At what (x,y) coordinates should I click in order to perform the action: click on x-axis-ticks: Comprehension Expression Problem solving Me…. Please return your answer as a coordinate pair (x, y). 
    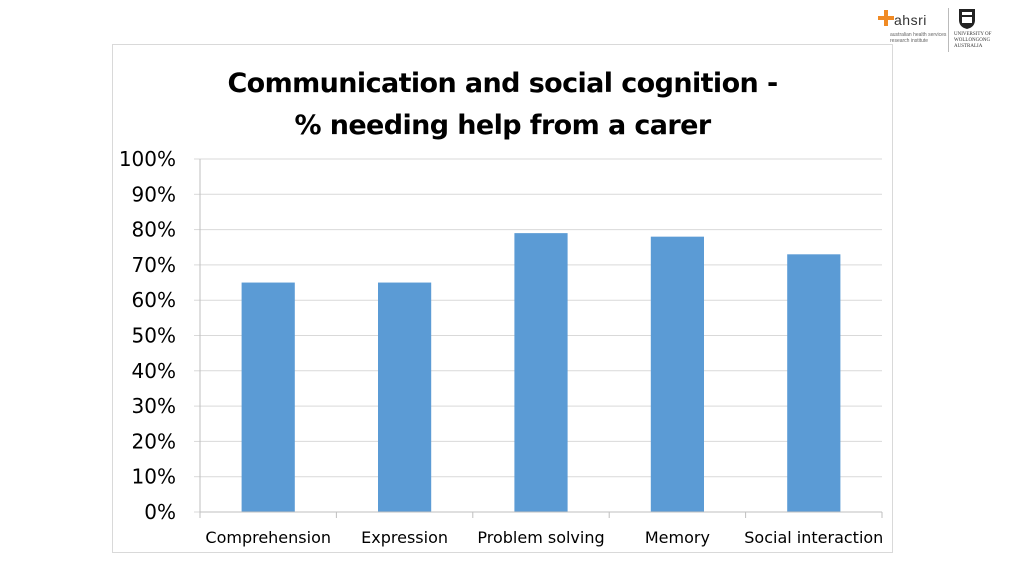
    Looking at the image, I should click on (544, 537).